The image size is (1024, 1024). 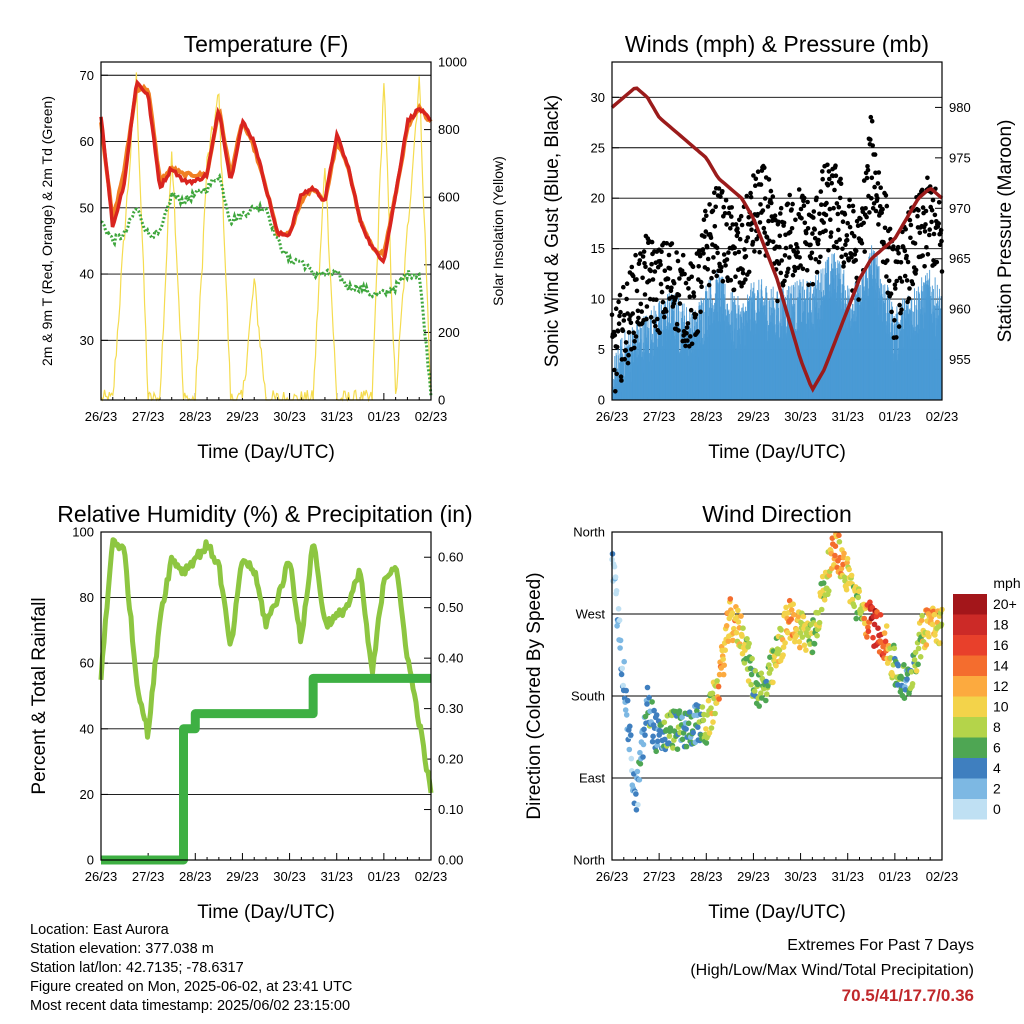 What do you see at coordinates (498, 231) in the screenshot?
I see `y2-axis-label: Solar Insolation (Yellow)` at bounding box center [498, 231].